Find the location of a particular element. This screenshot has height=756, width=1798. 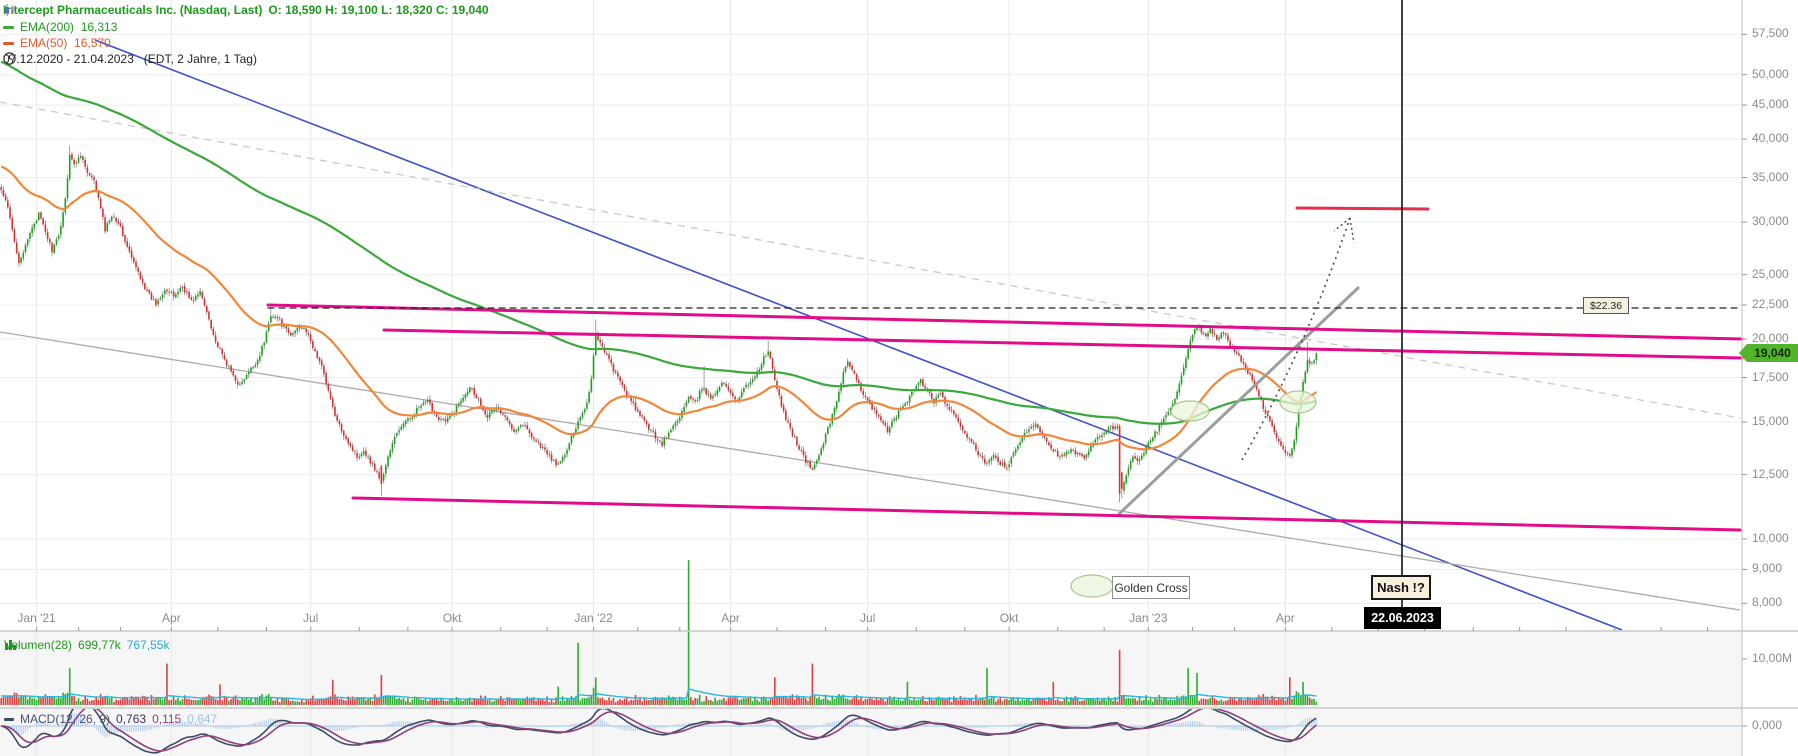

last-price-tag: 19,040 is located at coordinates (1768, 353).